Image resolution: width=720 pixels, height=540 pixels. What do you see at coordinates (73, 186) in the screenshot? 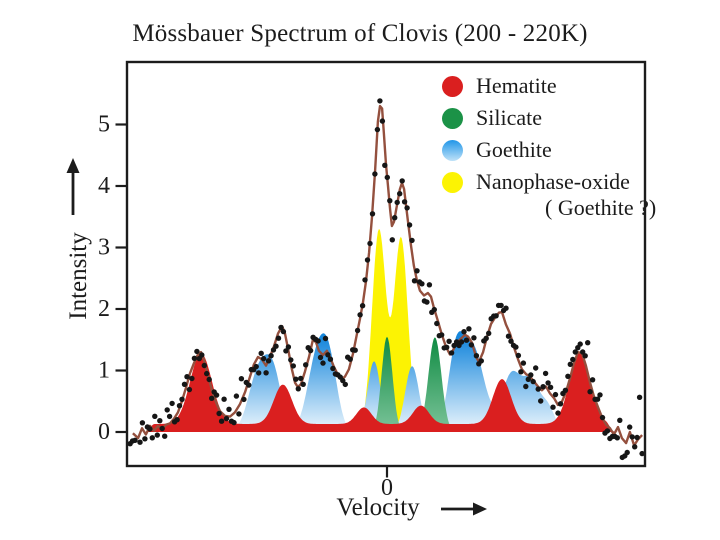
I see `y-axis-arrow-icon` at bounding box center [73, 186].